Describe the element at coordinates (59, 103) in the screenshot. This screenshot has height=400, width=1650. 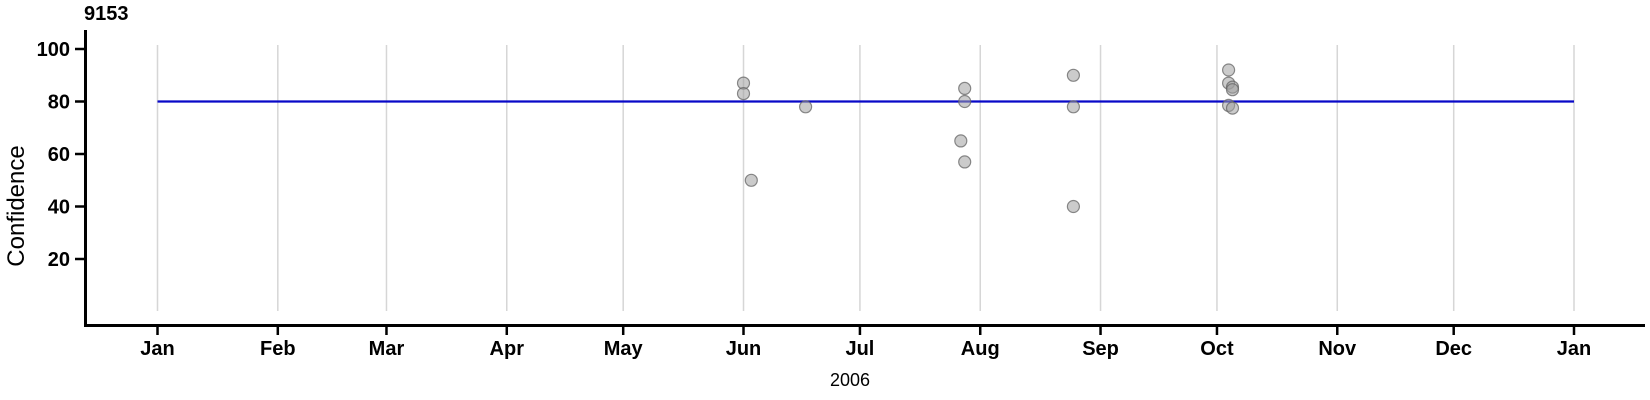
I see `y-axis-tick-label: 80` at that location.